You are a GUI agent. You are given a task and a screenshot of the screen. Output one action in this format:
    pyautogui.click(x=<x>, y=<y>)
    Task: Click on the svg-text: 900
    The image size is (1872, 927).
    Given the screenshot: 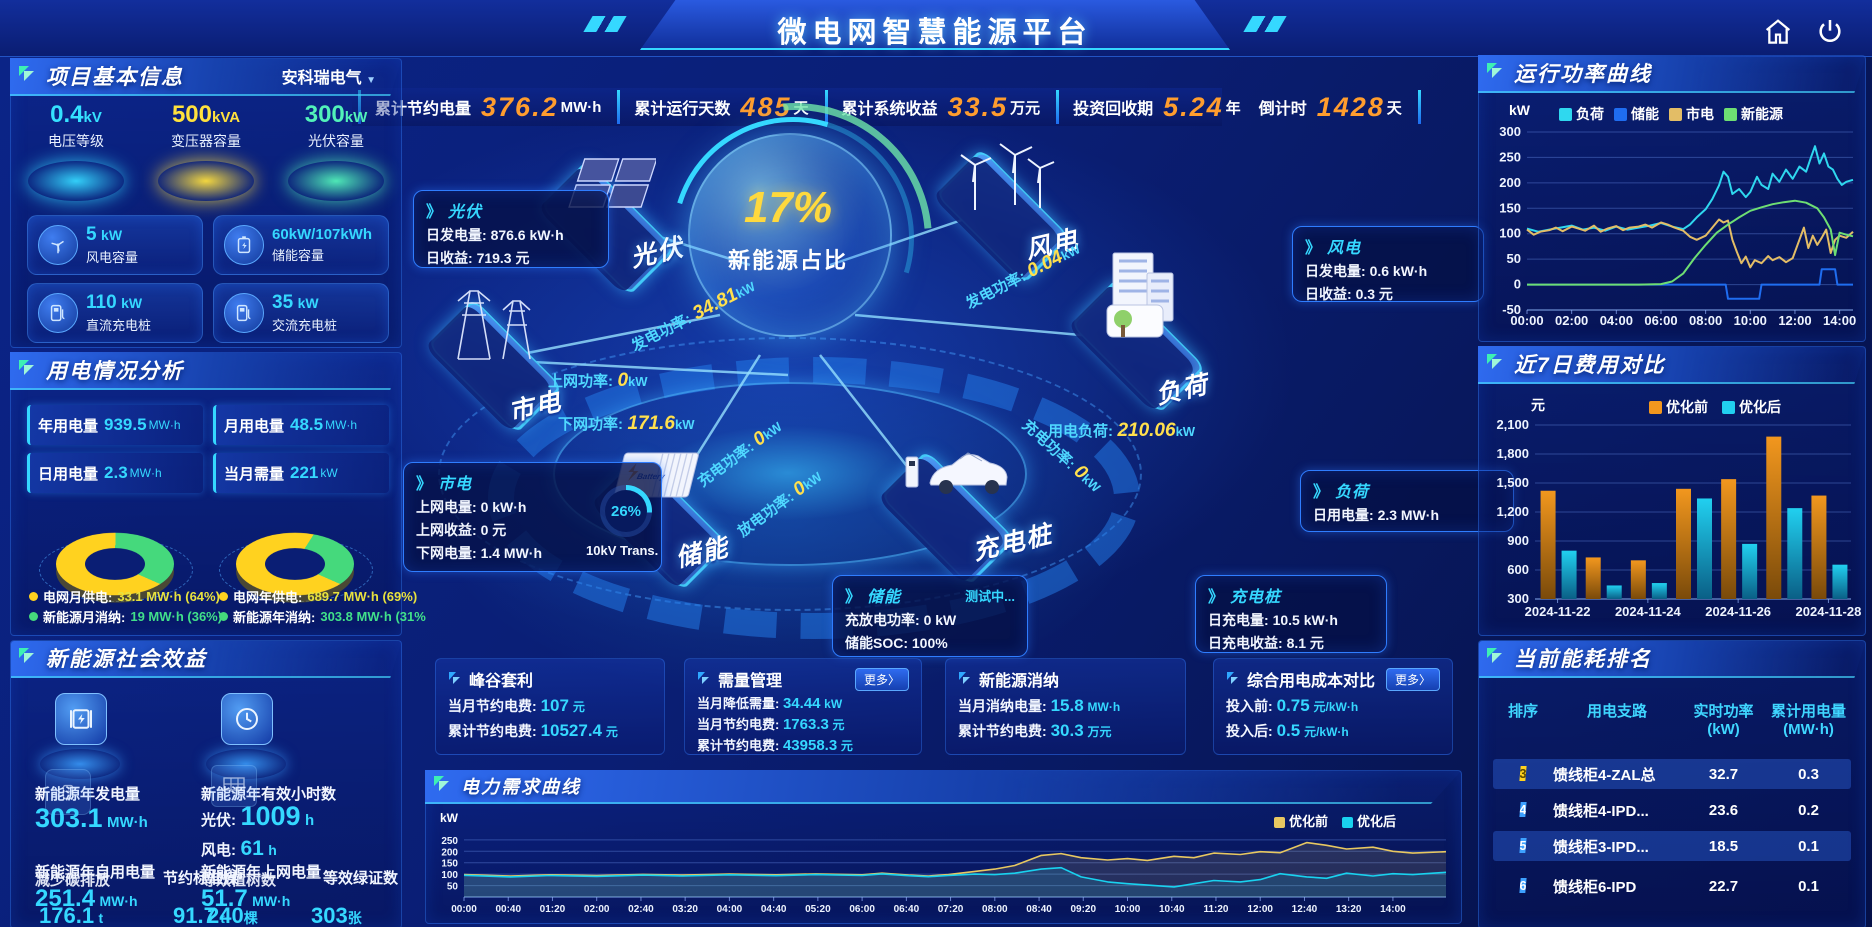 What is the action you would take?
    pyautogui.click(x=1518, y=540)
    